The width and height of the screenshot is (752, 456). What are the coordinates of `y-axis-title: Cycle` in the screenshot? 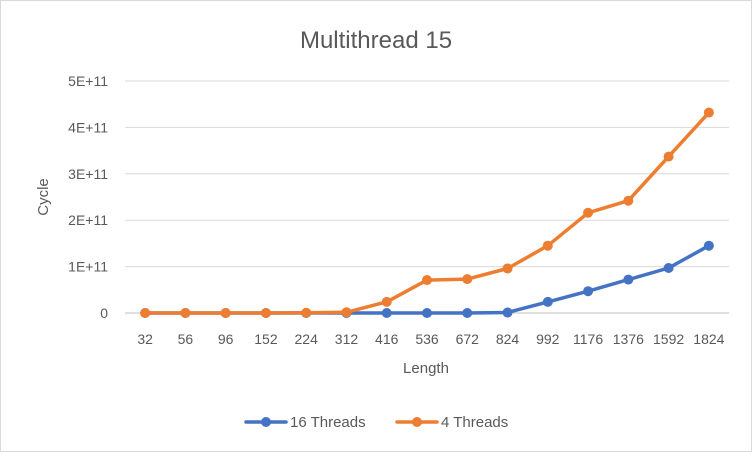 It's located at (43, 197).